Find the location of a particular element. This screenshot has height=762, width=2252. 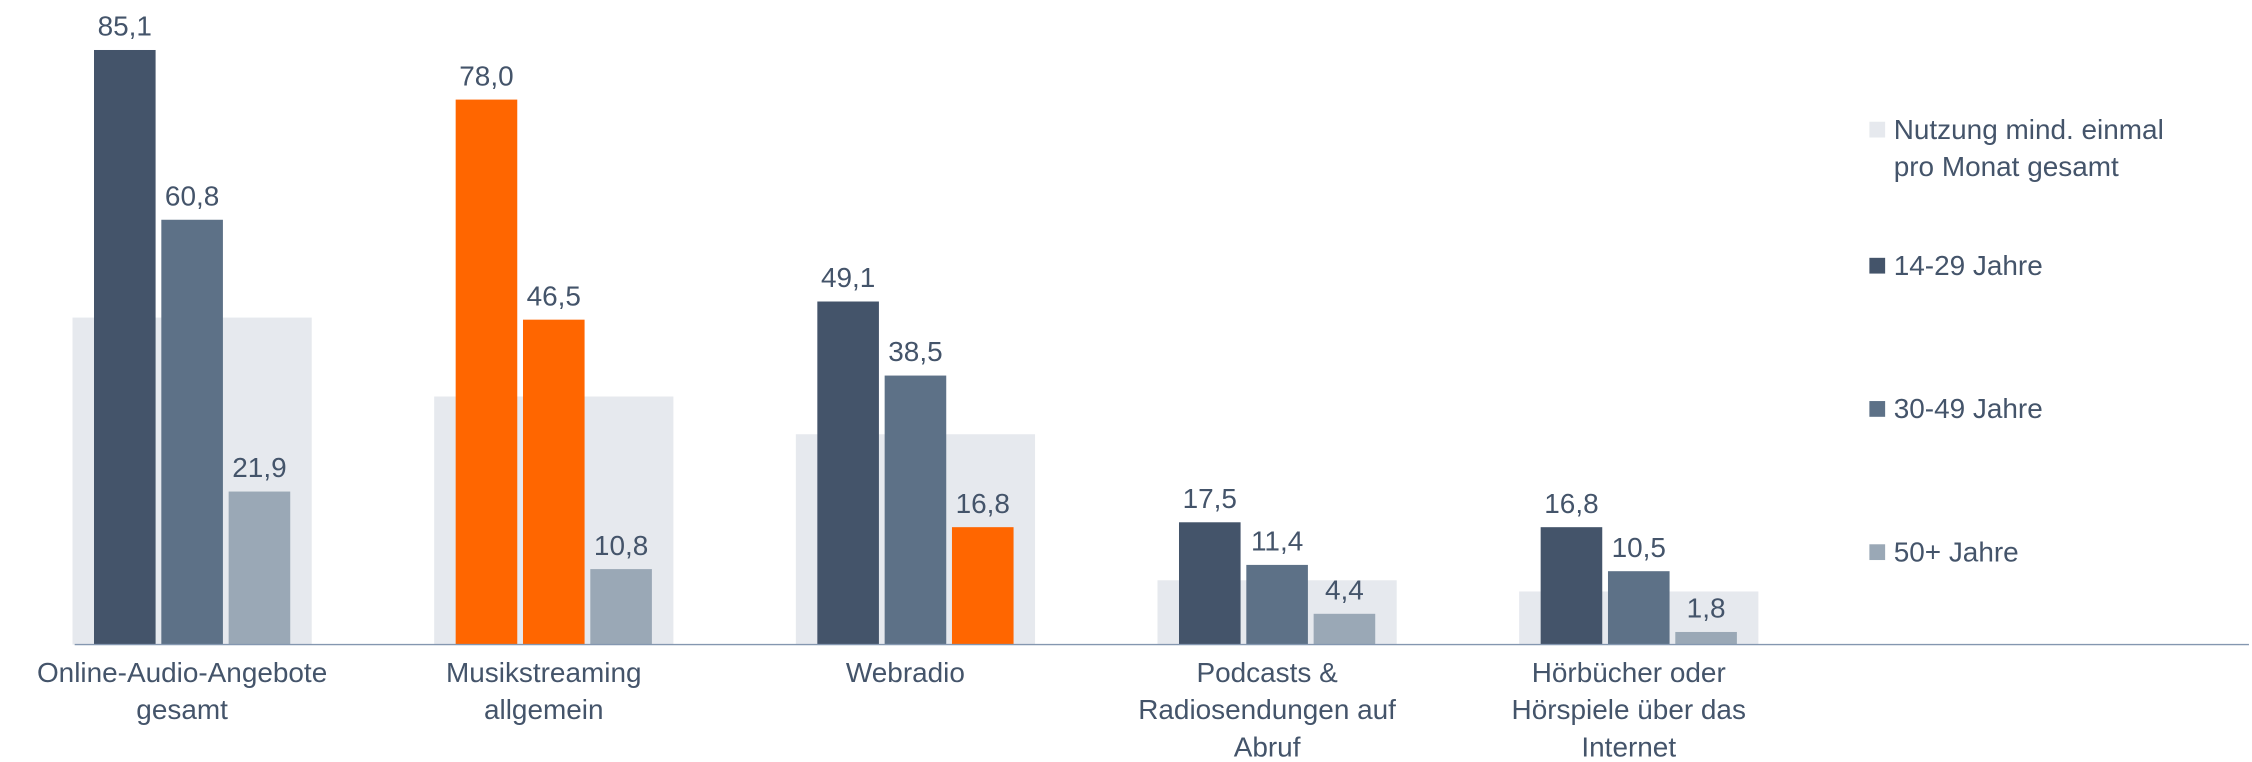

x-tick-label: Hörbücher oder Hörspiele über das Internet is located at coordinates (1629, 709).